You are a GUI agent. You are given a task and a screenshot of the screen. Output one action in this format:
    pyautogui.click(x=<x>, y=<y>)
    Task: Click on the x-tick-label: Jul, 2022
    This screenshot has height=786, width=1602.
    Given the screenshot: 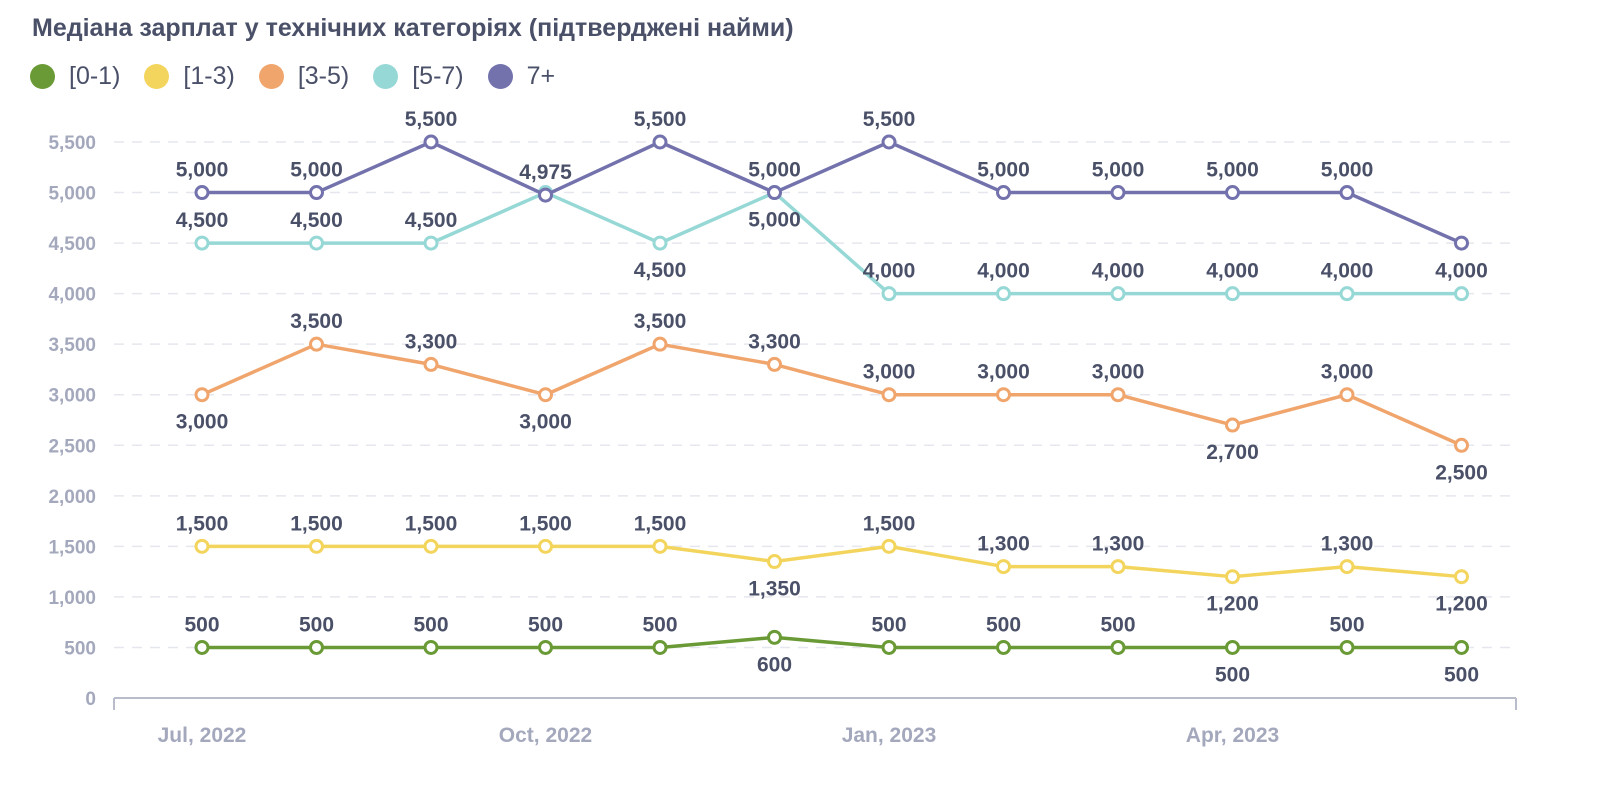 What is the action you would take?
    pyautogui.click(x=202, y=735)
    